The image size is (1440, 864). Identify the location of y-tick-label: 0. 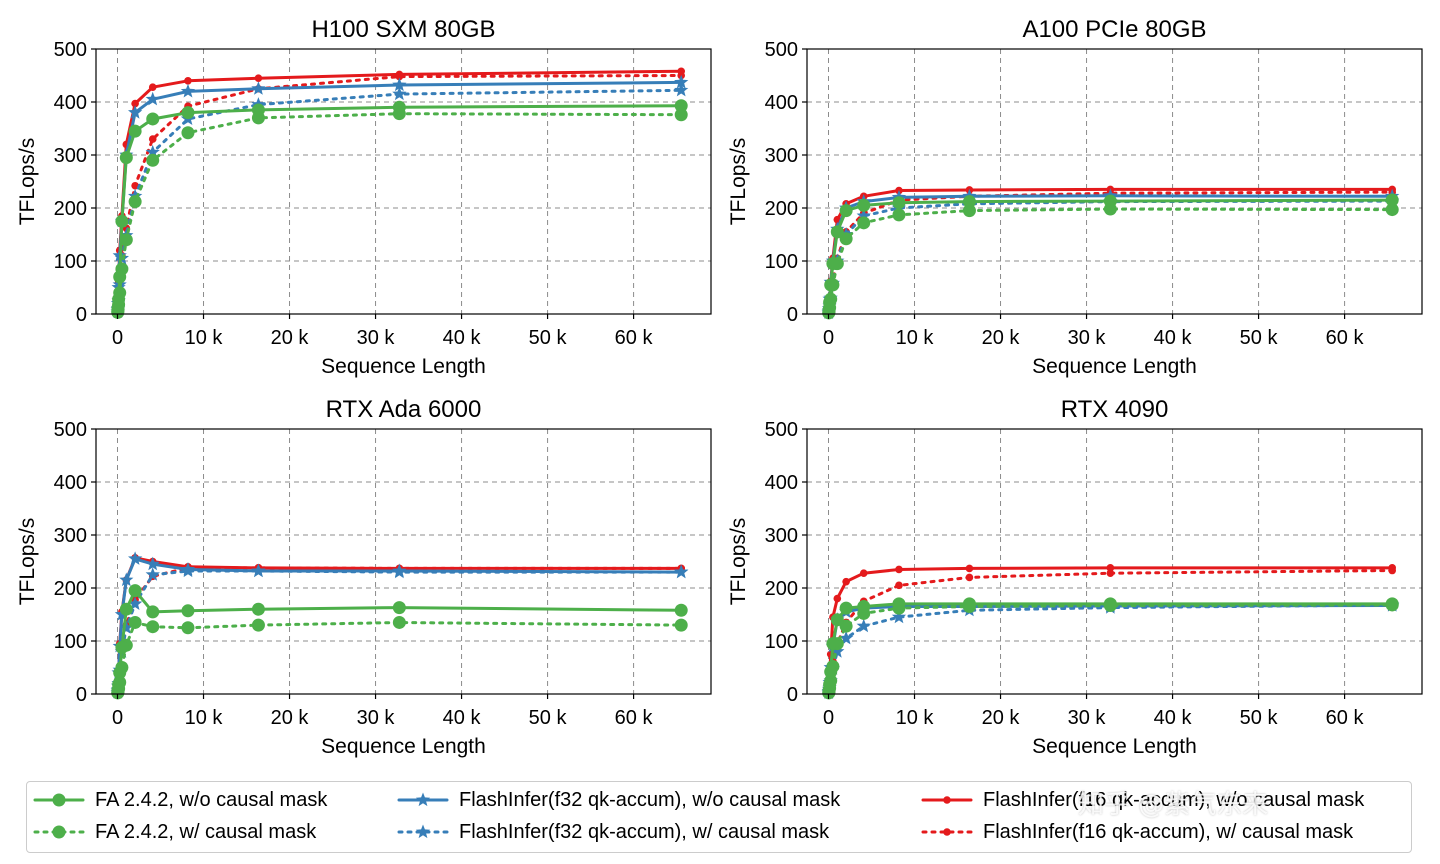
(81, 695).